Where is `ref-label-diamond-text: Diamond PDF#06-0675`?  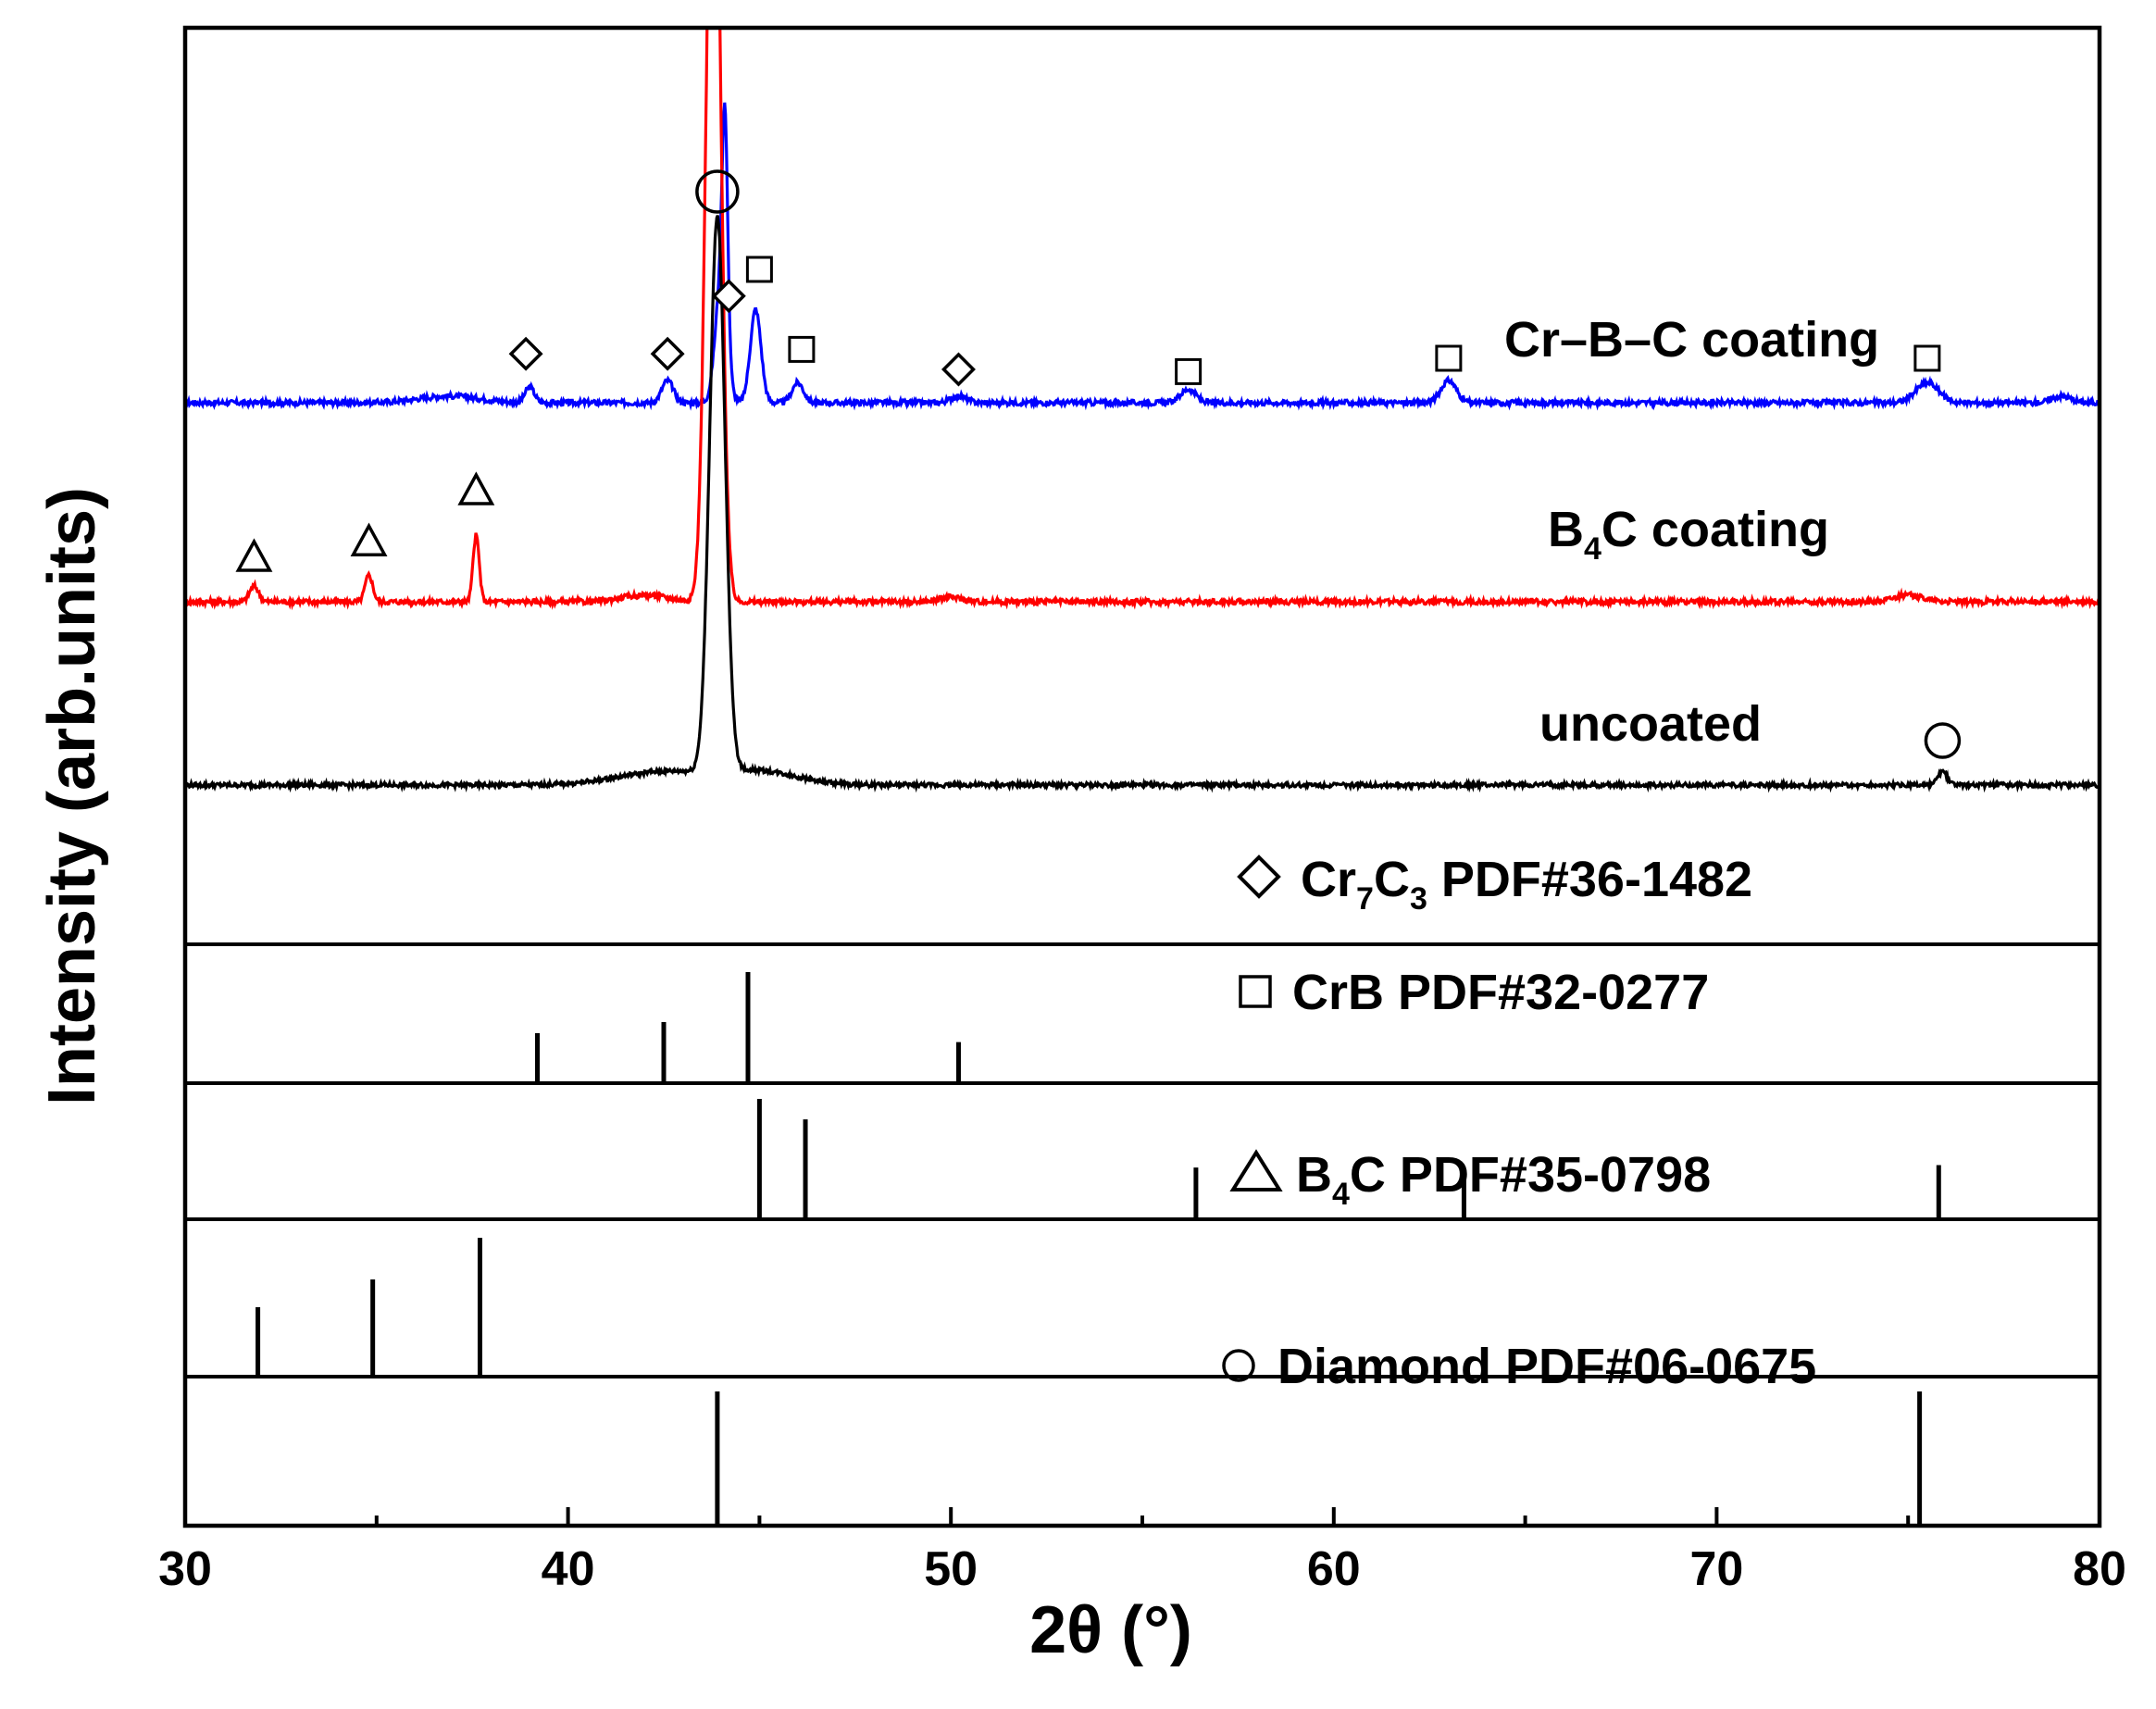 ref-label-diamond-text: Diamond PDF#06-0675 is located at coordinates (1546, 1366).